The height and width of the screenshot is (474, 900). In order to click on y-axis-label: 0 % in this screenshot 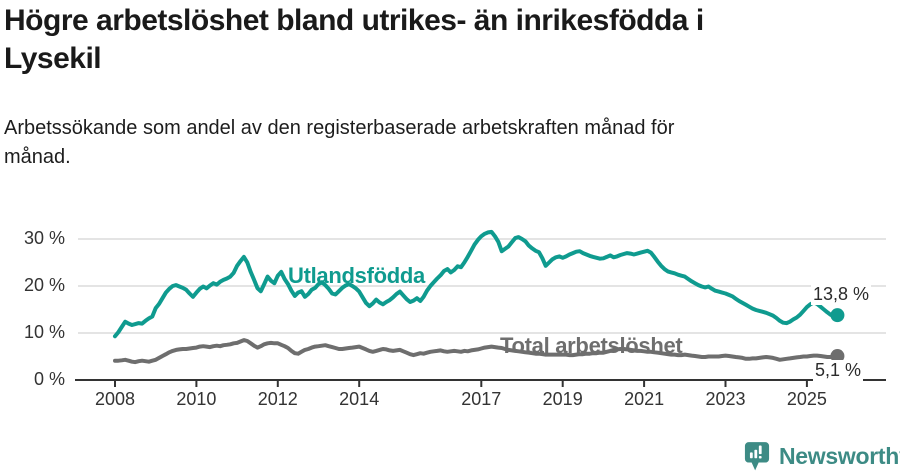, I will do `click(49, 379)`.